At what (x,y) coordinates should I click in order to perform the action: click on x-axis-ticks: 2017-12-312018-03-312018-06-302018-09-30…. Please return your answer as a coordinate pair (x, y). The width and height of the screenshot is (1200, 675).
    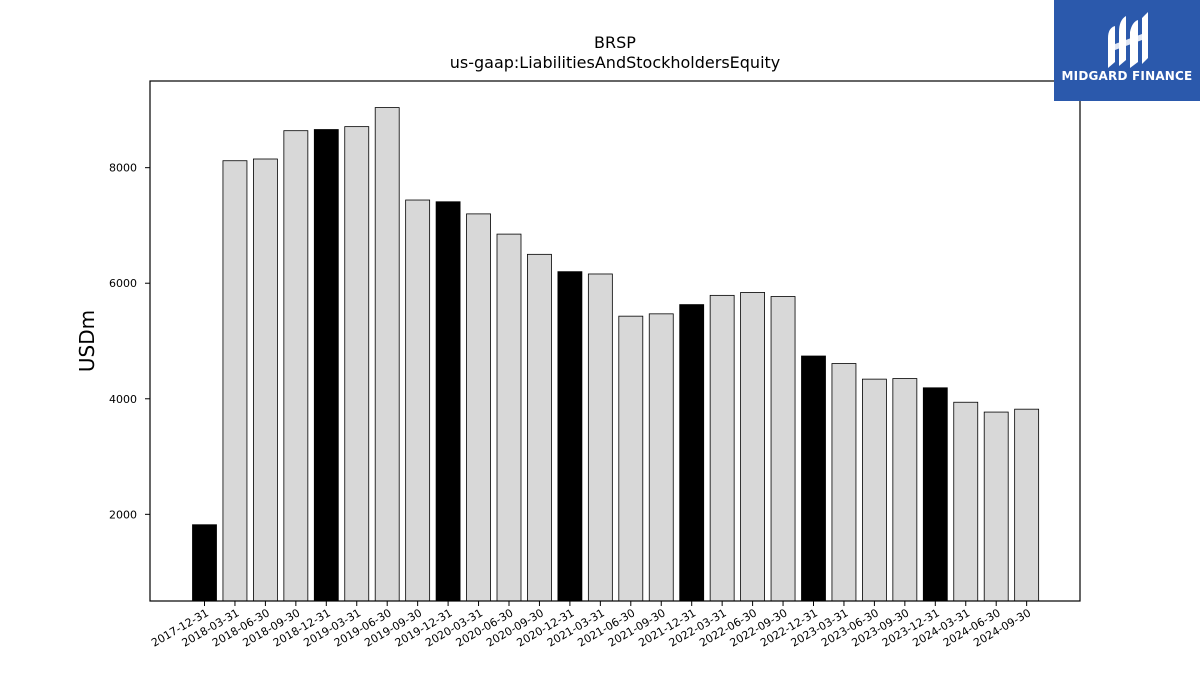
    Looking at the image, I should click on (591, 625).